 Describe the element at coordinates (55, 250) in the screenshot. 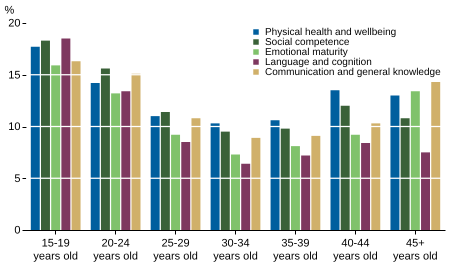

I see `x-tick-label: 15-19 years old` at that location.